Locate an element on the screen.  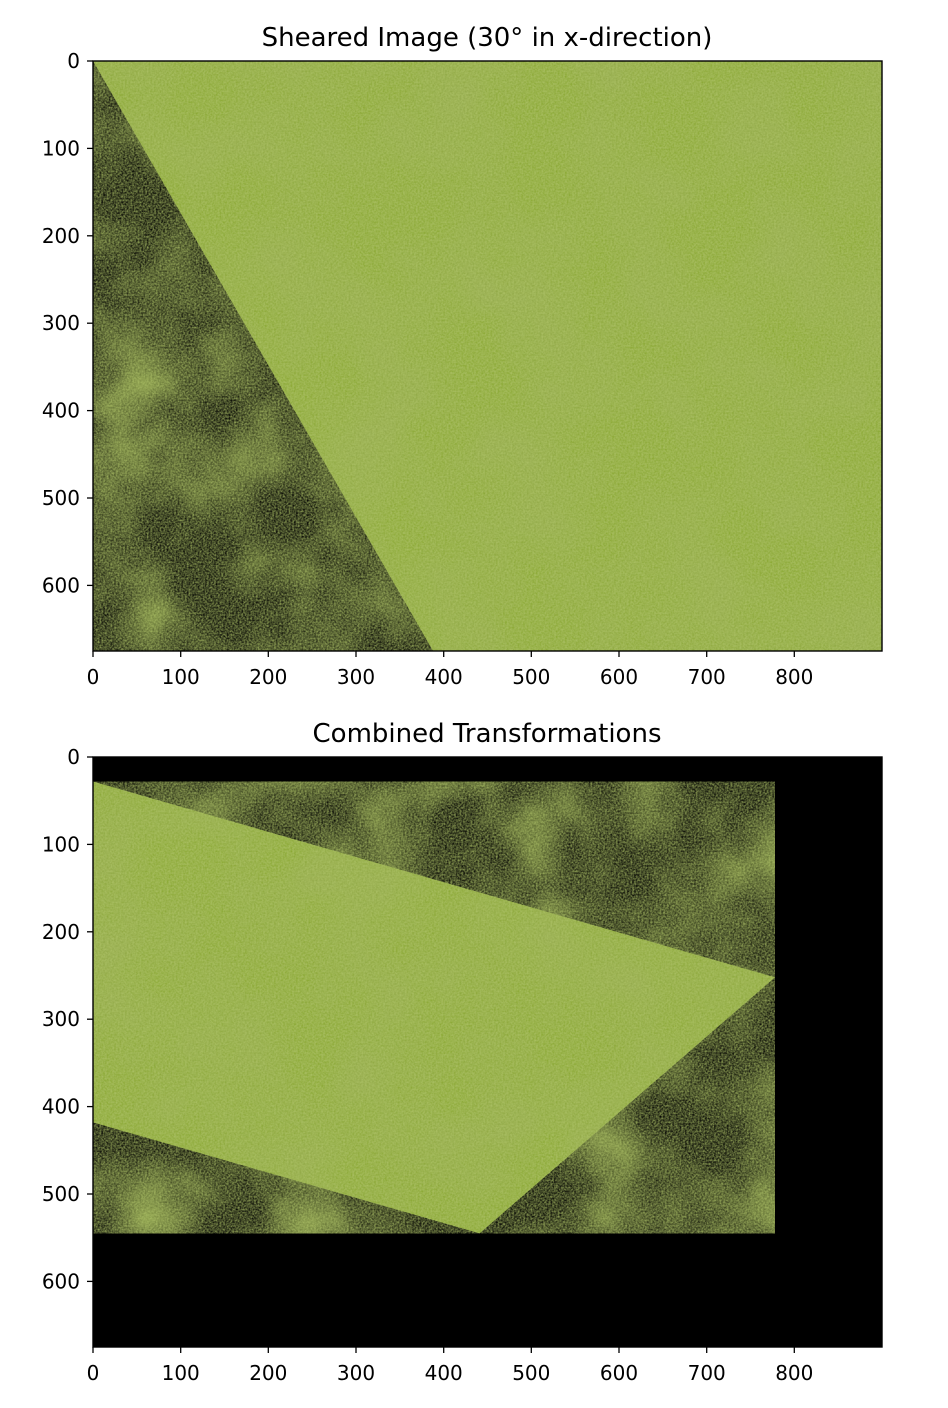
panel-title: Sheared Image (30° in x-direction) is located at coordinates (487, 38).